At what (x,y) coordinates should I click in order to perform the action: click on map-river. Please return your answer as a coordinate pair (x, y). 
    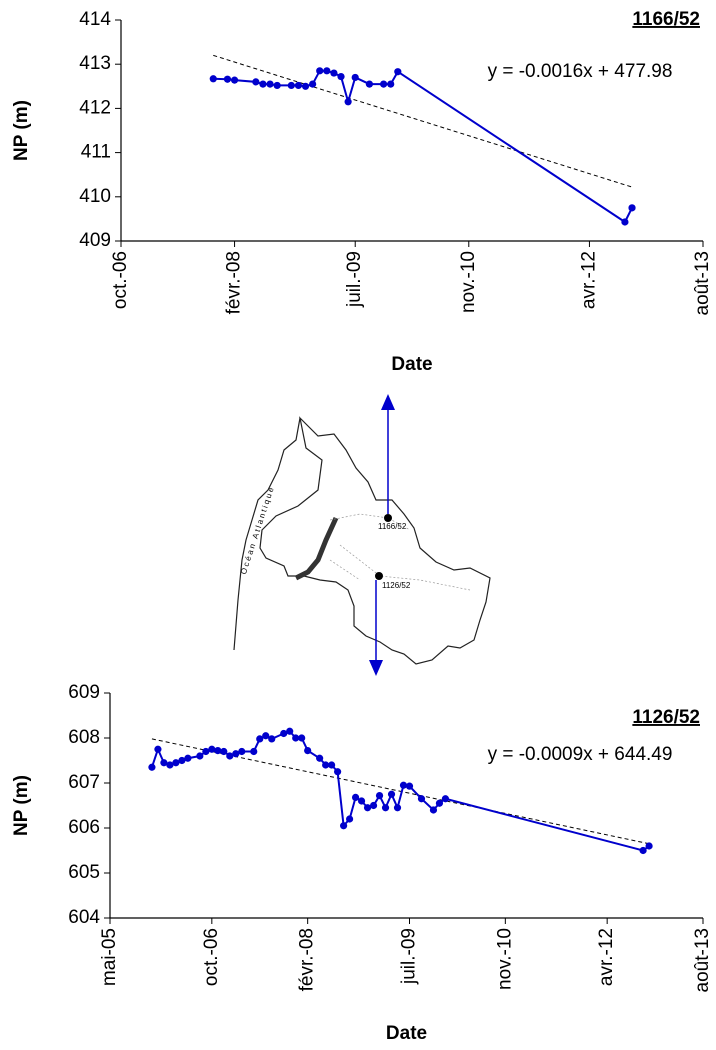
    Looking at the image, I should click on (316, 548).